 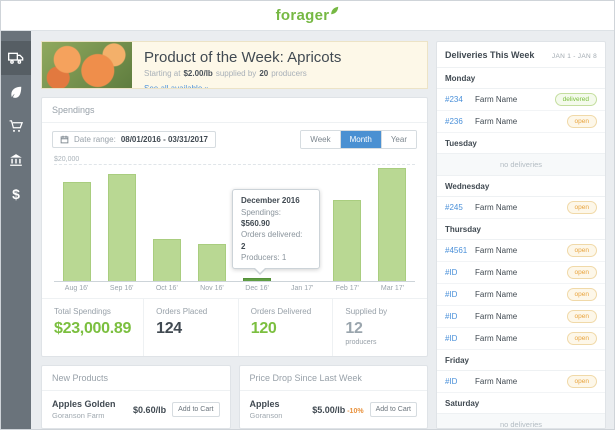 I want to click on product-row: Apples Goranson $5.00/lb -10% Add to Cart, so click(x=334, y=409).